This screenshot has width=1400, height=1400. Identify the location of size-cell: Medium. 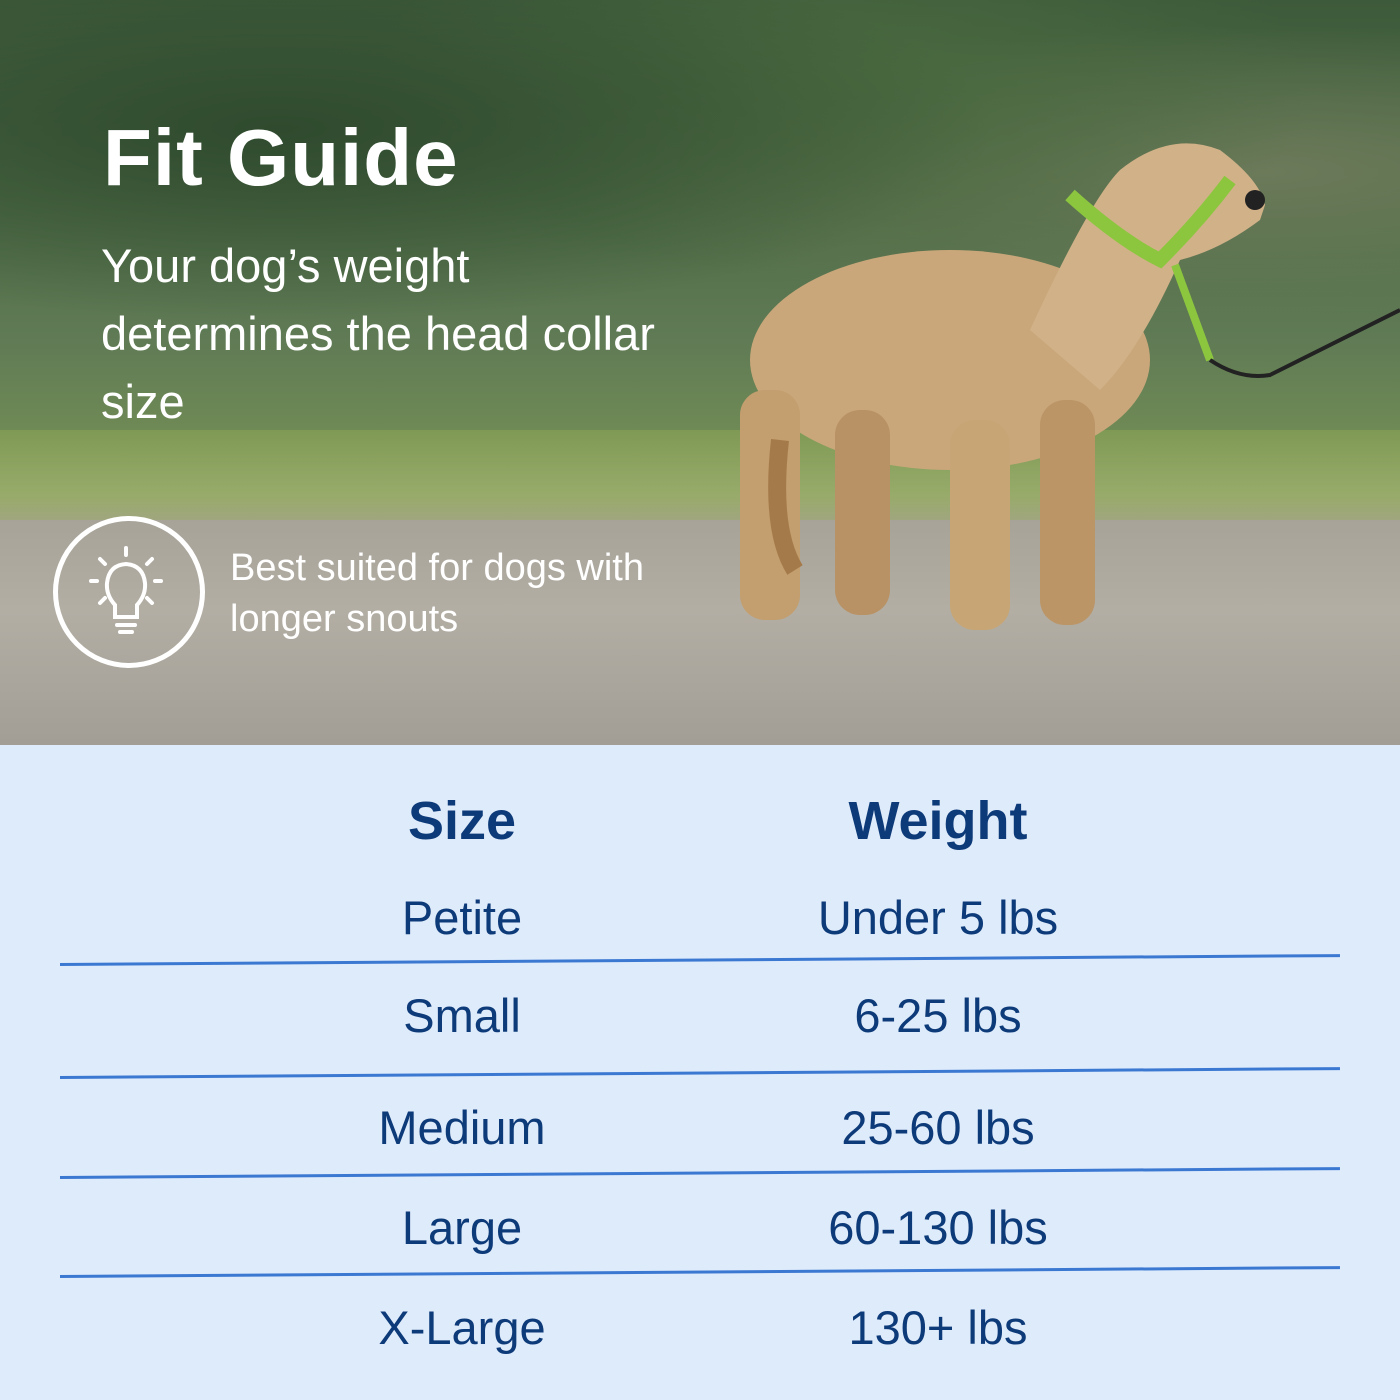
(462, 1127).